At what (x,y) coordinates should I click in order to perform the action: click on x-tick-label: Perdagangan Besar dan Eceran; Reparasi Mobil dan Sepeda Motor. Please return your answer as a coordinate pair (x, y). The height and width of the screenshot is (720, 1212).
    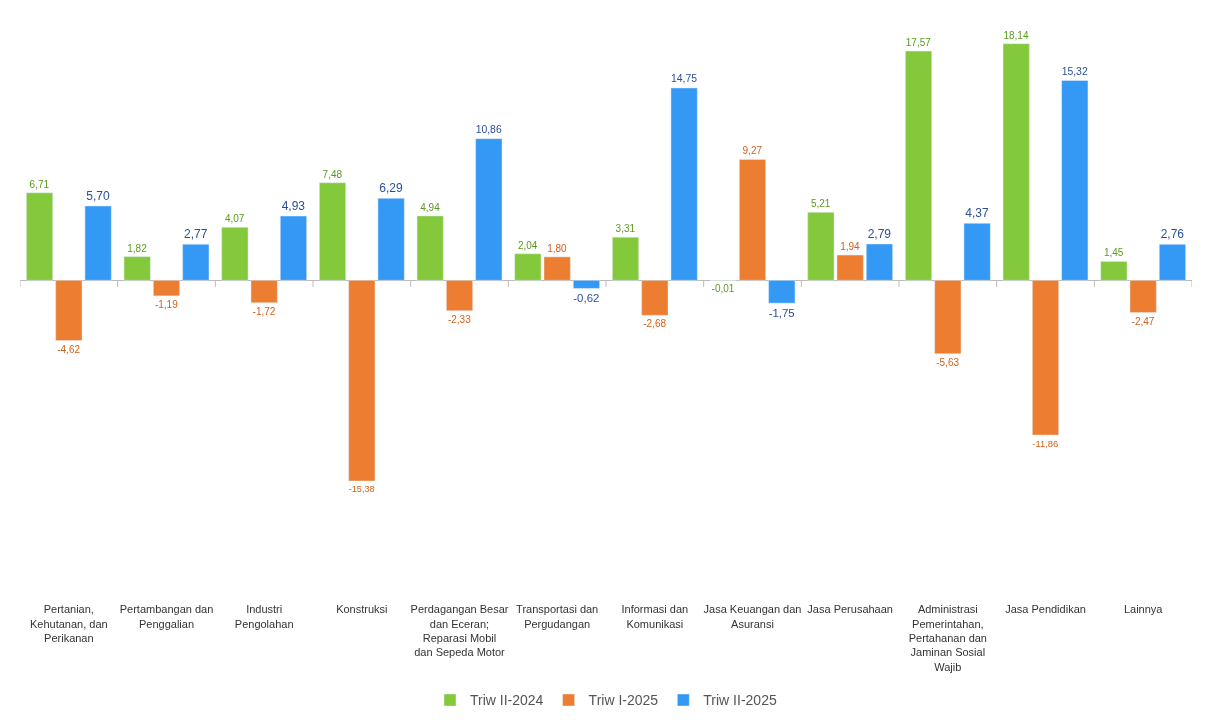
    Looking at the image, I should click on (459, 631).